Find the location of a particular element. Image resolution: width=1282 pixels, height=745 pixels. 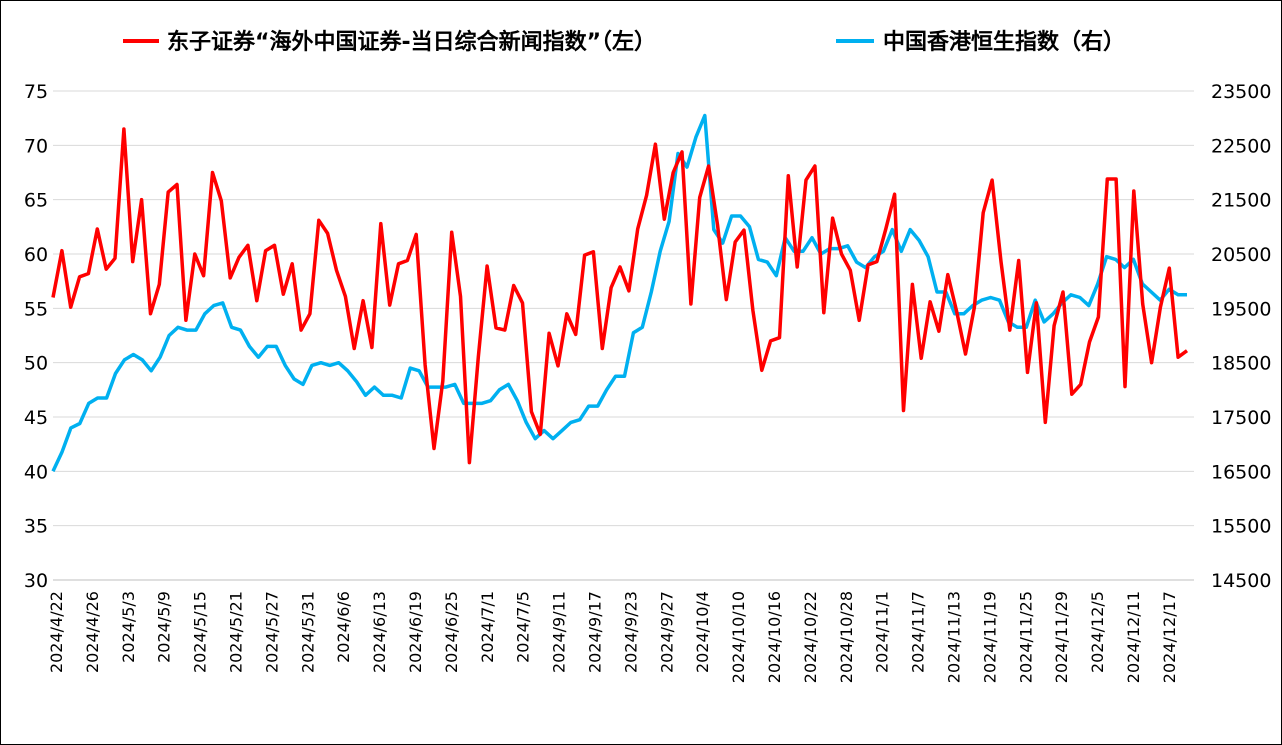

legend-label-hang-seng: 中国香港恒生指数（右） is located at coordinates (1004, 42).